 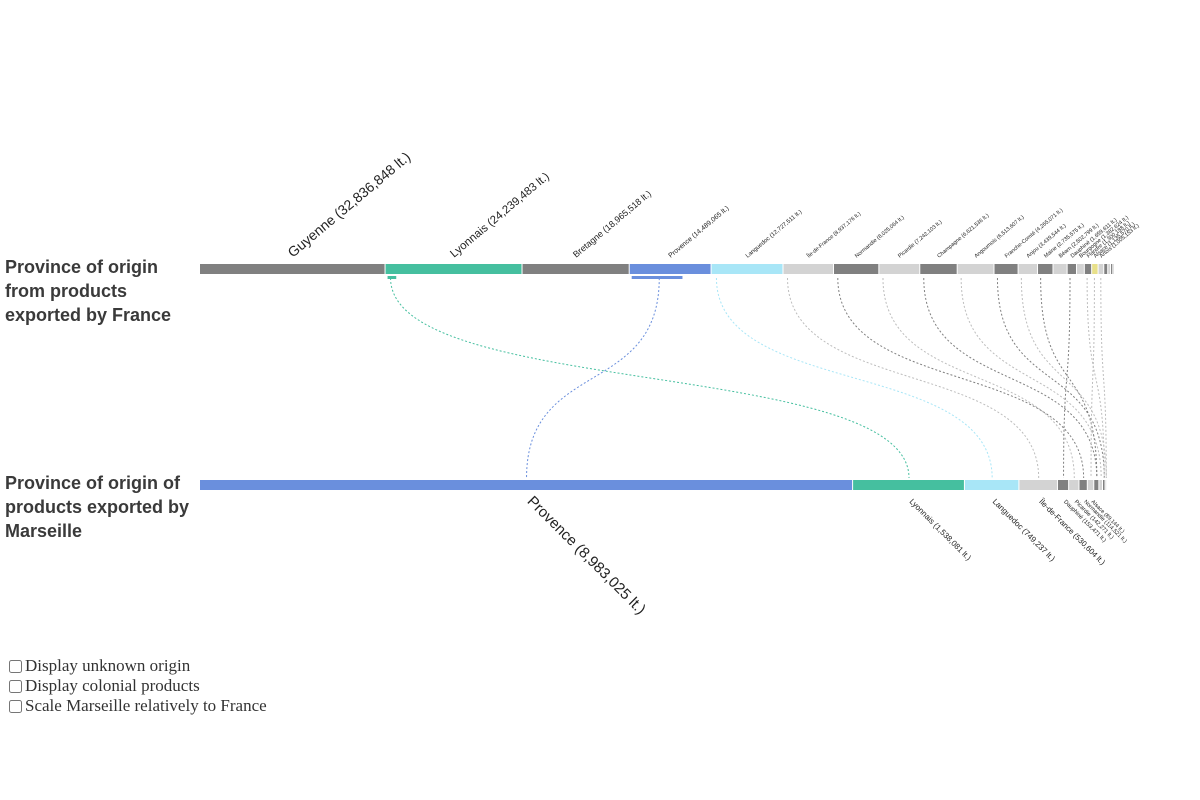 I want to click on france-segment-label: Guyenne (32,836,848 lt.), so click(x=348, y=204).